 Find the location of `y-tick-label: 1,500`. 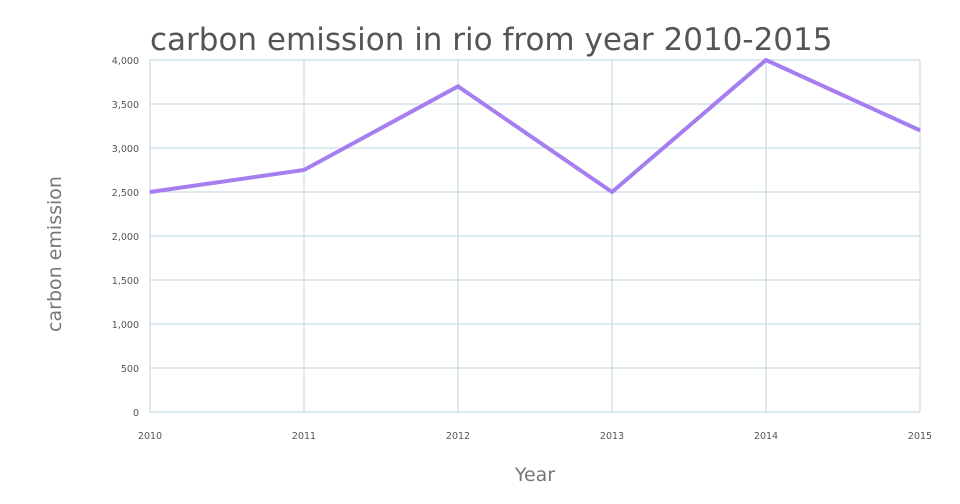

y-tick-label: 1,500 is located at coordinates (125, 281).